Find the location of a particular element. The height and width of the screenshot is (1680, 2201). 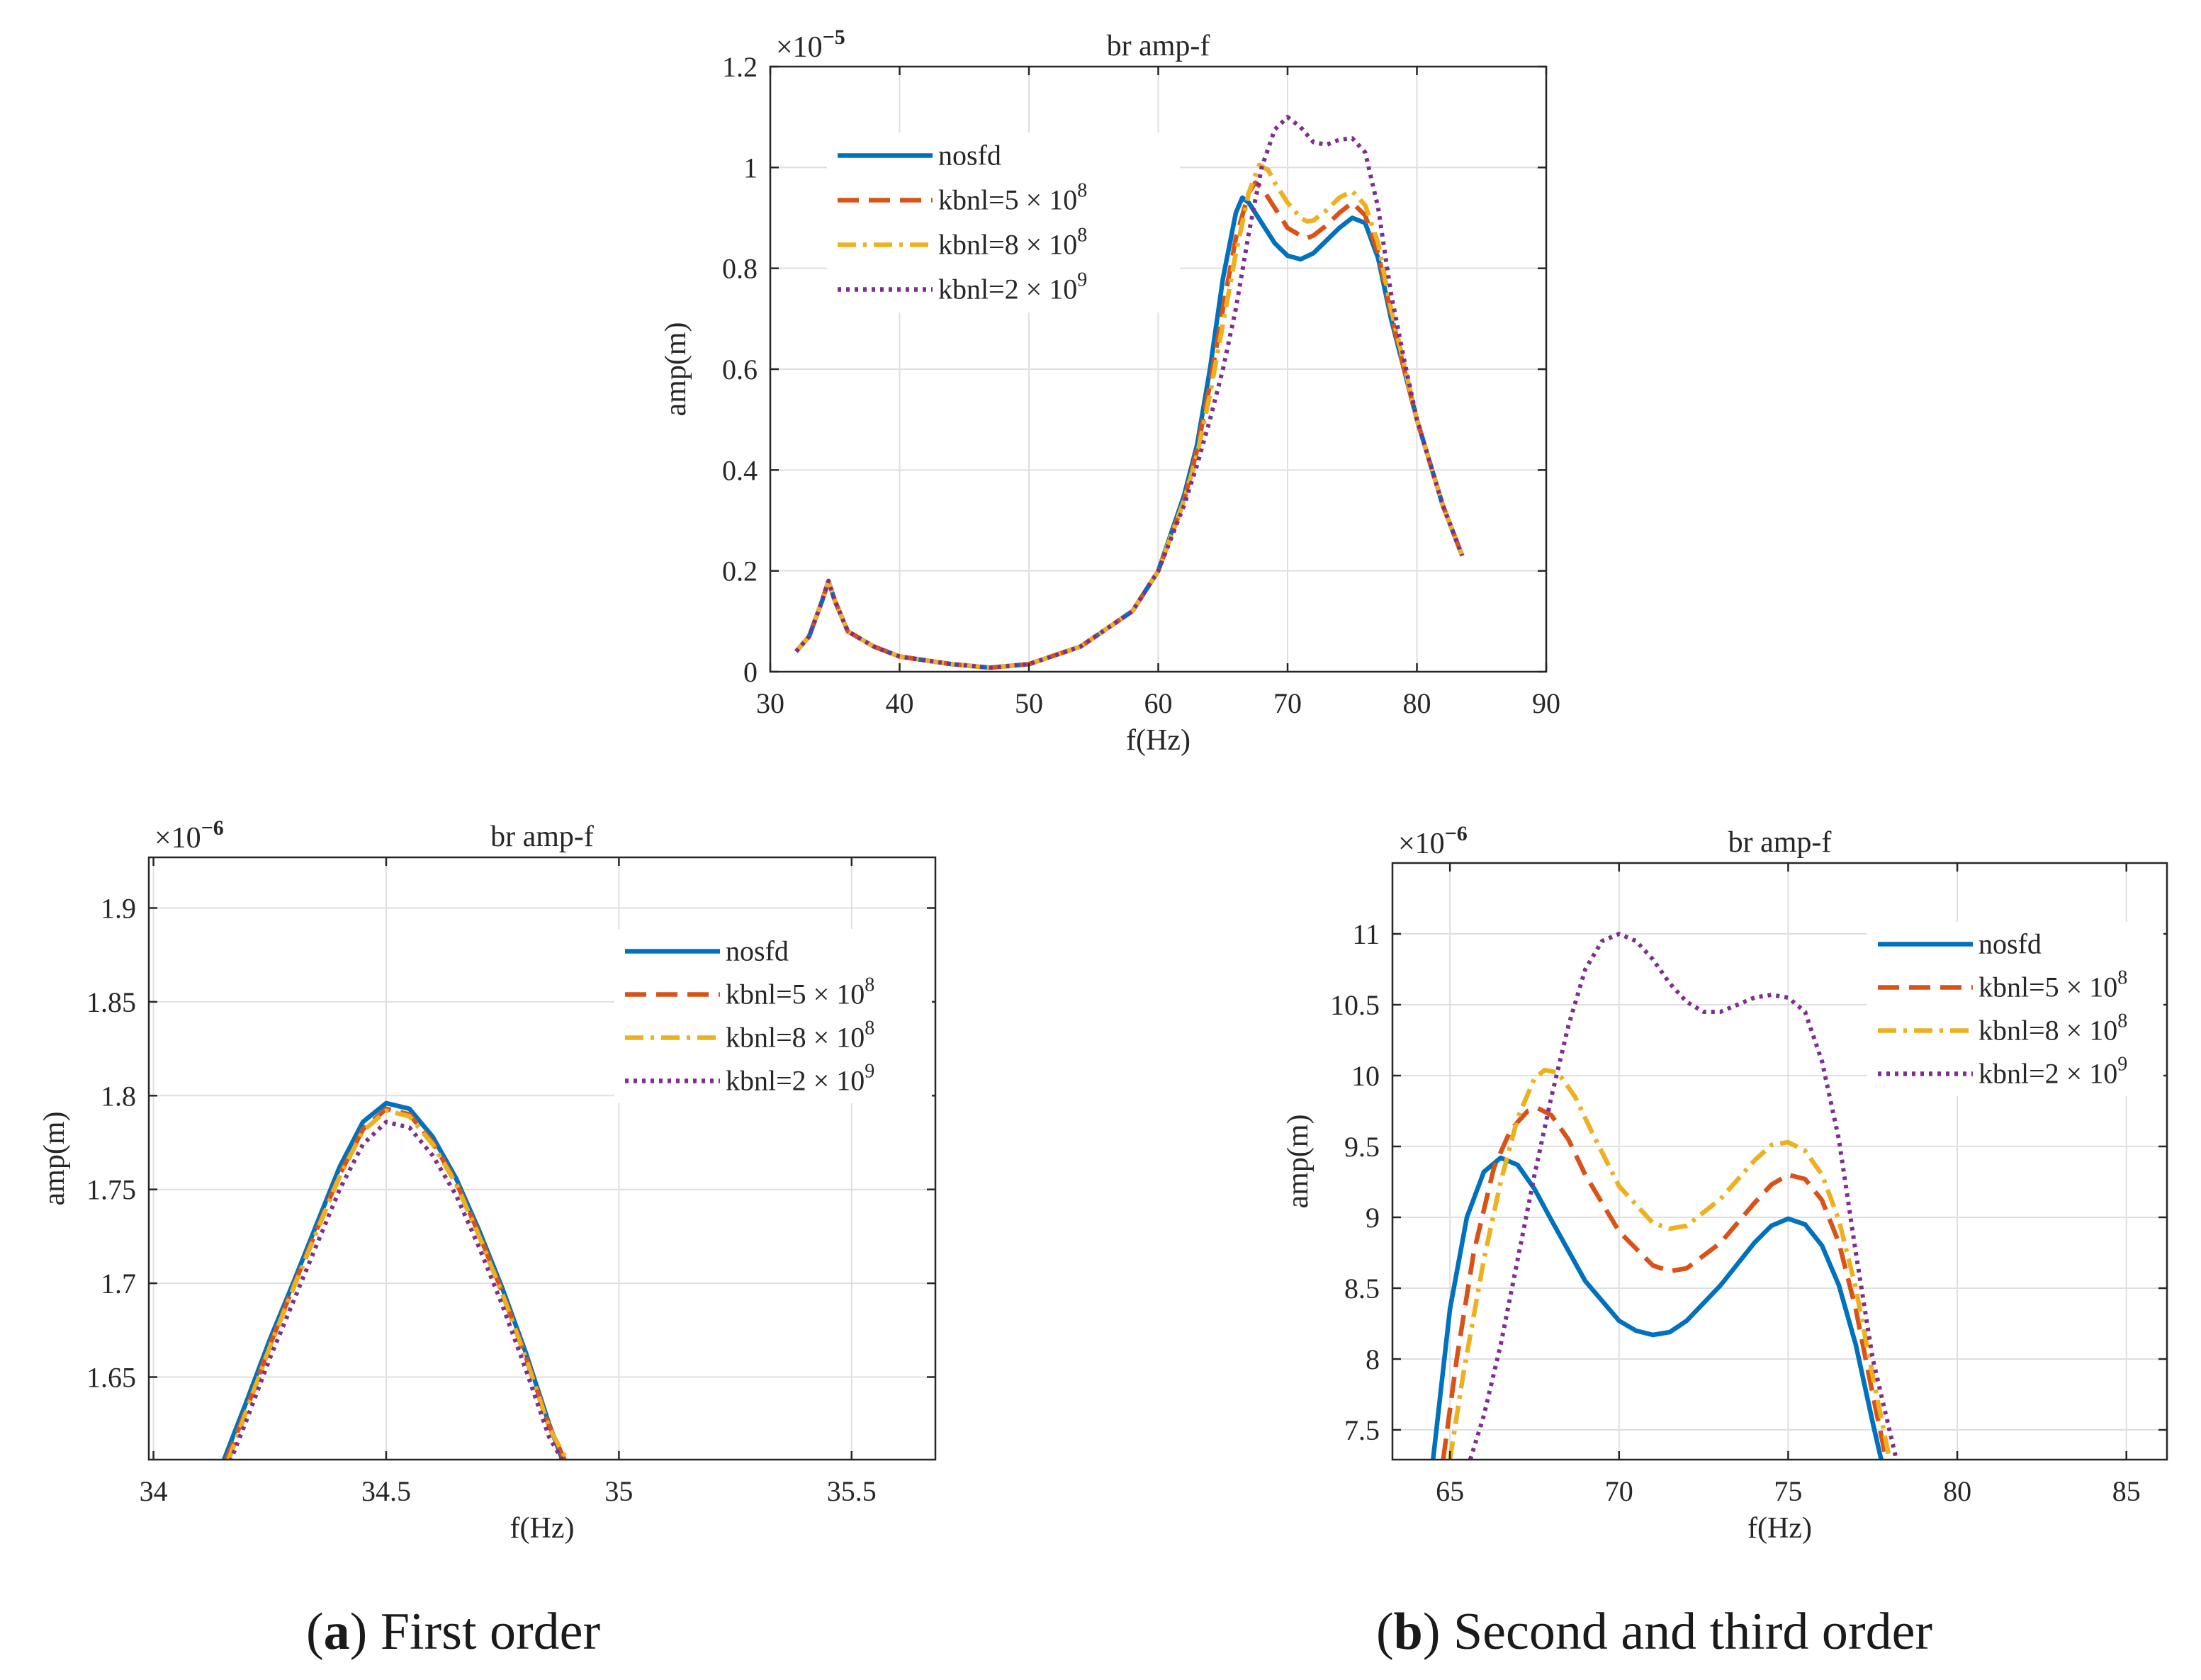

y-multiplier: ×10⁻⁵ is located at coordinates (810, 45).